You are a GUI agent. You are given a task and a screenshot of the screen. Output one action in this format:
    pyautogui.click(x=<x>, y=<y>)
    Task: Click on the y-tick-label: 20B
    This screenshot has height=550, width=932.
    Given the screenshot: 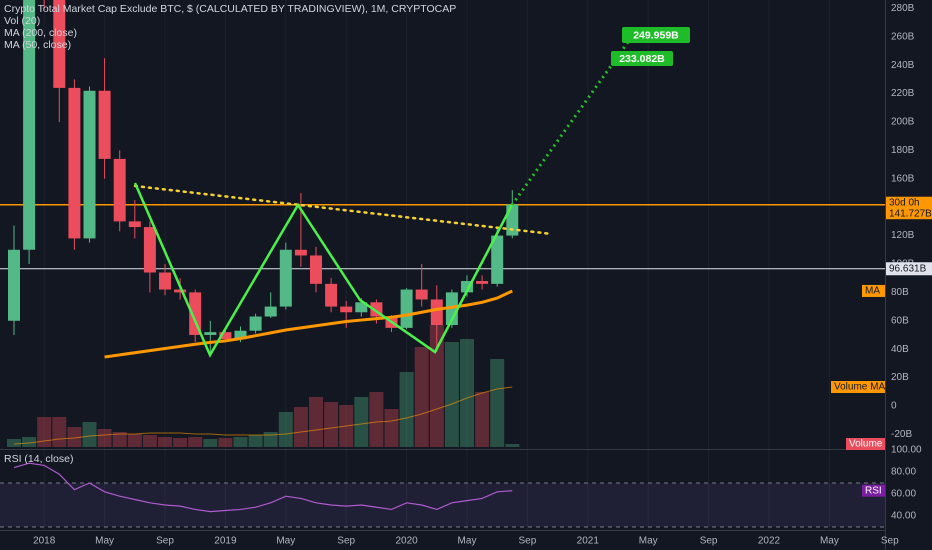 What is the action you would take?
    pyautogui.click(x=900, y=377)
    